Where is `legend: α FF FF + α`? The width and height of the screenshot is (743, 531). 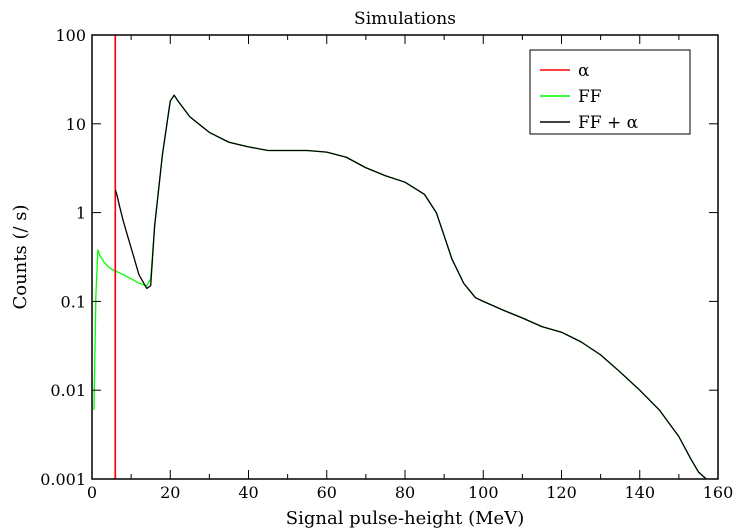 legend: α FF FF + α is located at coordinates (610, 92).